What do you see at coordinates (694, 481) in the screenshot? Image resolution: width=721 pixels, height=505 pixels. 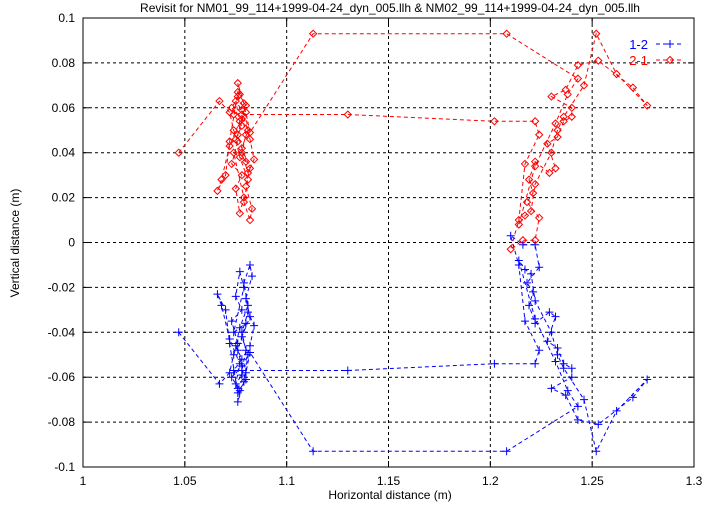 I see `x-tick-label: 1.3` at bounding box center [694, 481].